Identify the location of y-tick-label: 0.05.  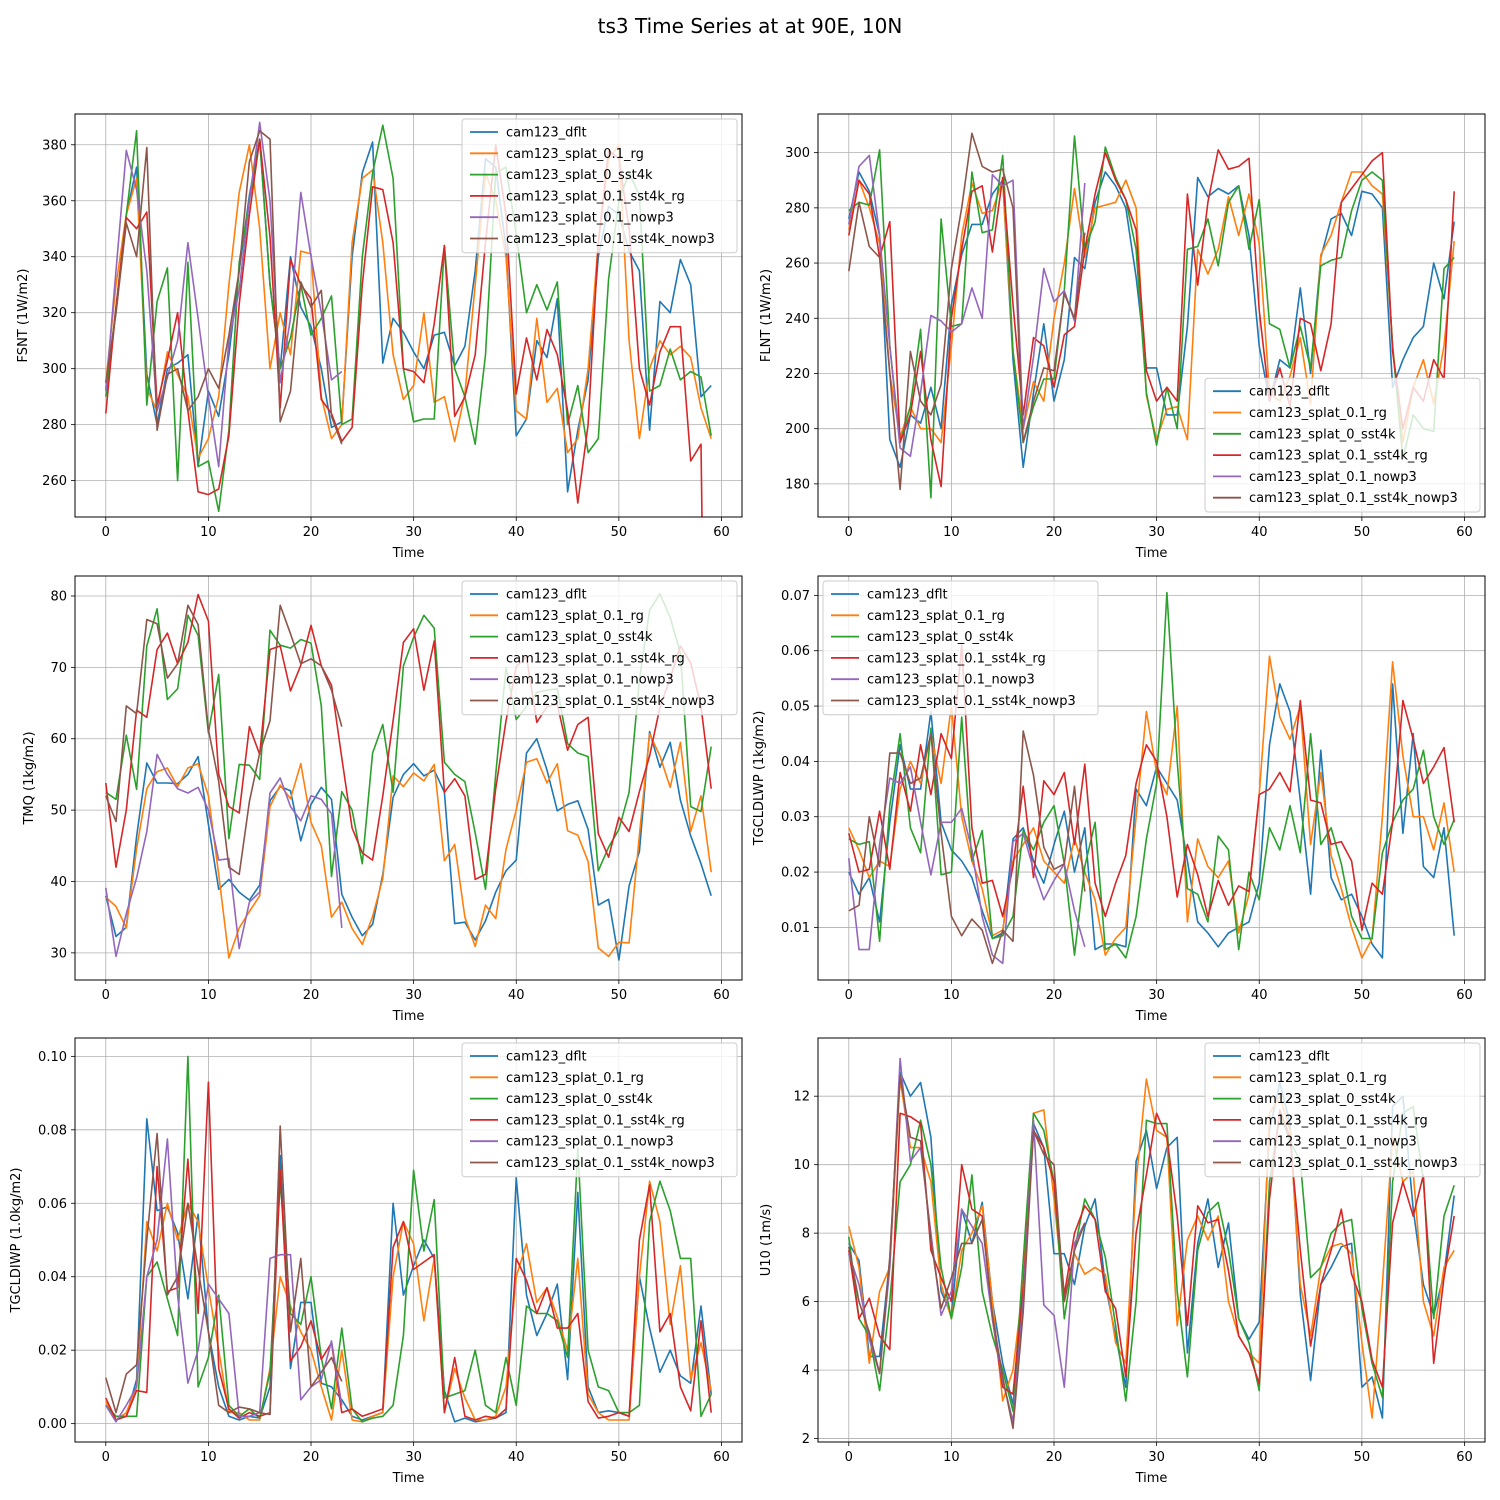
(795, 707).